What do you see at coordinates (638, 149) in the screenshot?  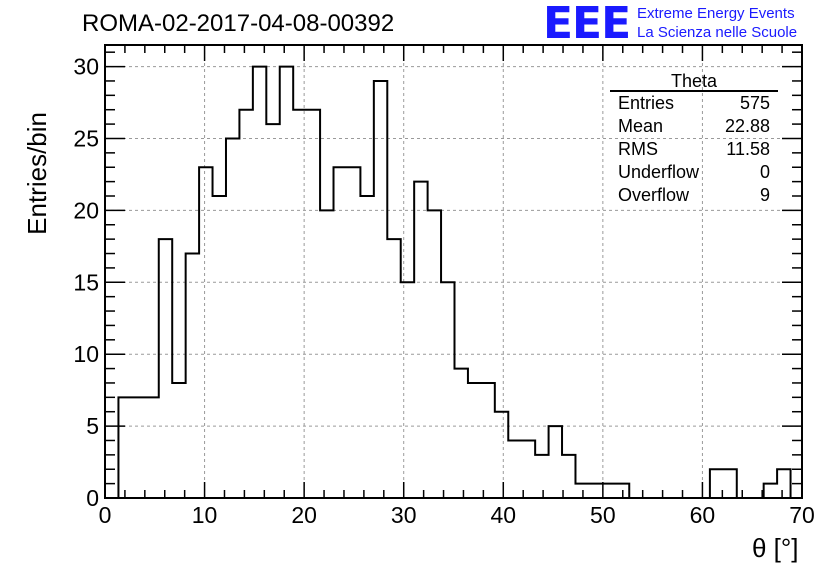 I see `stats-label: RMS` at bounding box center [638, 149].